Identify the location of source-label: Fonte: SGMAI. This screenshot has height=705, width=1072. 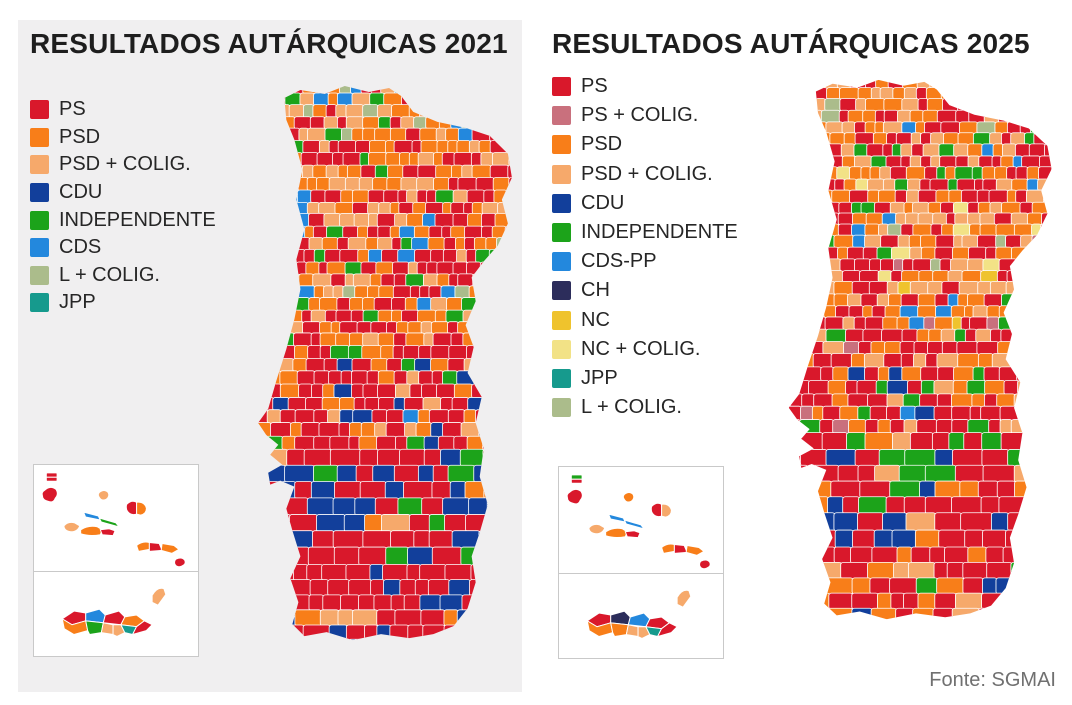
(992, 680).